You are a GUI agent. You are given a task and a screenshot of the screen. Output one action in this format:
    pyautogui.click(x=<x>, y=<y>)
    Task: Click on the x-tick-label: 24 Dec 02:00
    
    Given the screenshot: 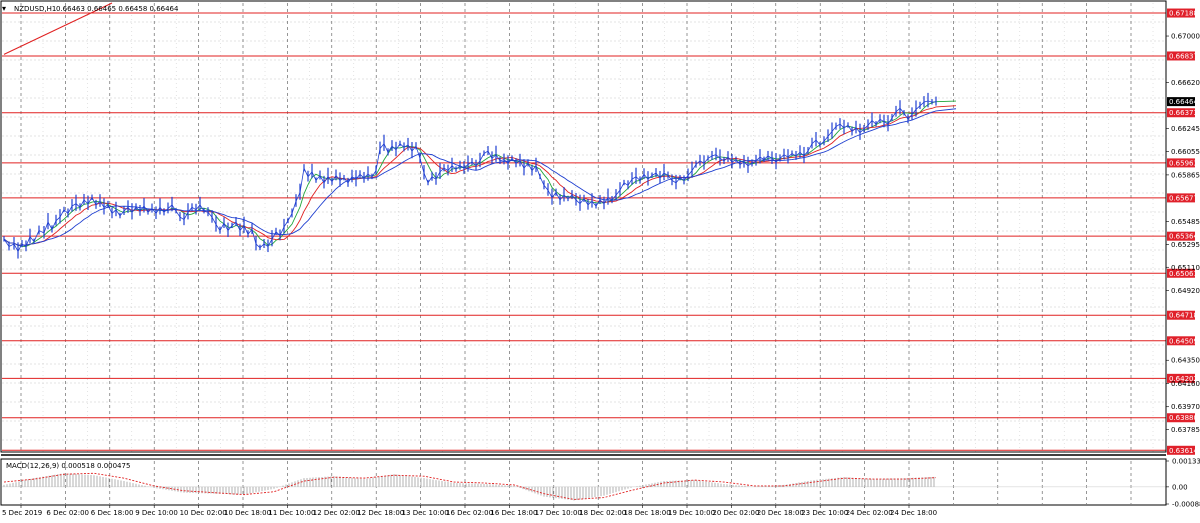 What is the action you would take?
    pyautogui.click(x=869, y=513)
    